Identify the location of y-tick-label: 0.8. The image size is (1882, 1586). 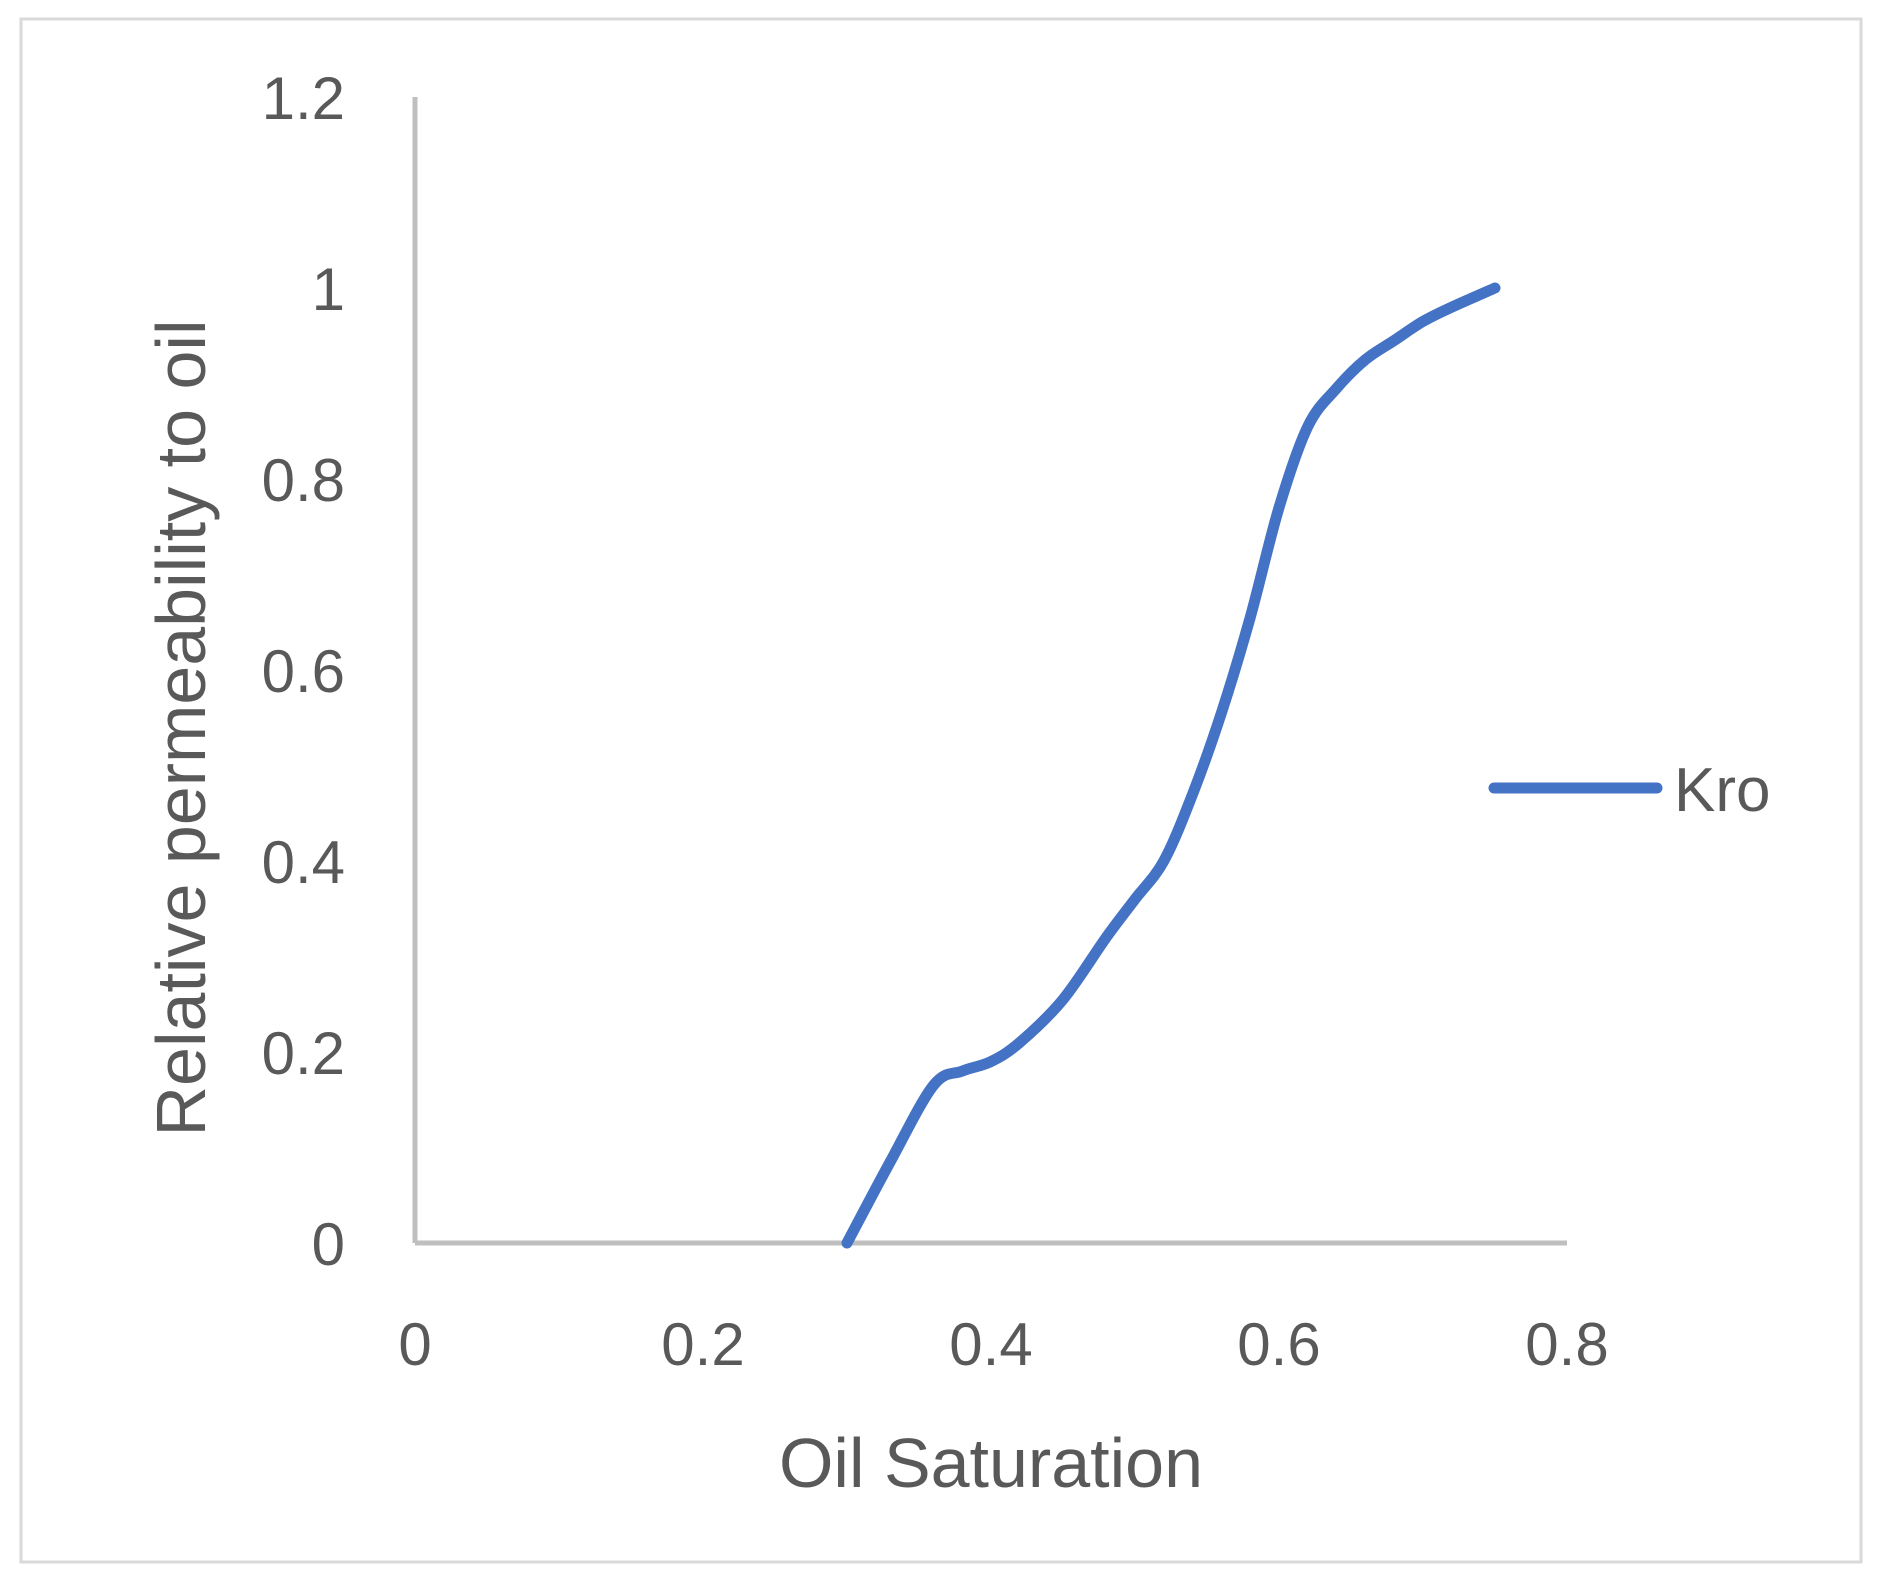
(303, 480).